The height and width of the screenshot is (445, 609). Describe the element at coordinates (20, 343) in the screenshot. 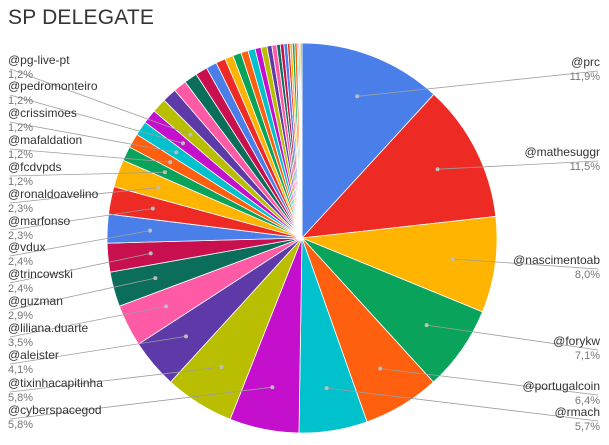

I see `slice-label-value: 3,5%` at that location.